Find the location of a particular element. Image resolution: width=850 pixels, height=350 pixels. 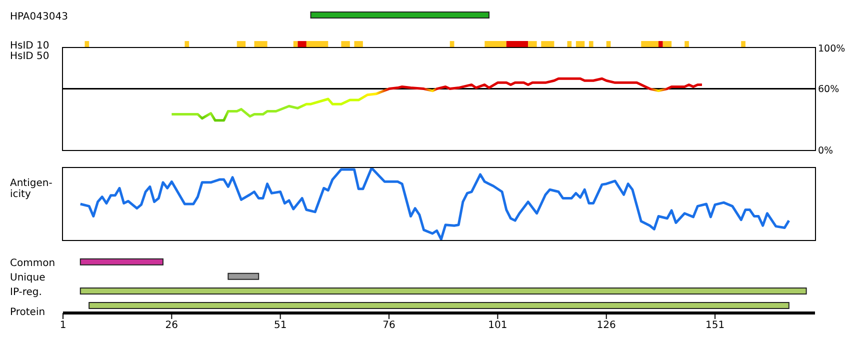

x-tick-label: 76 is located at coordinates (389, 326).